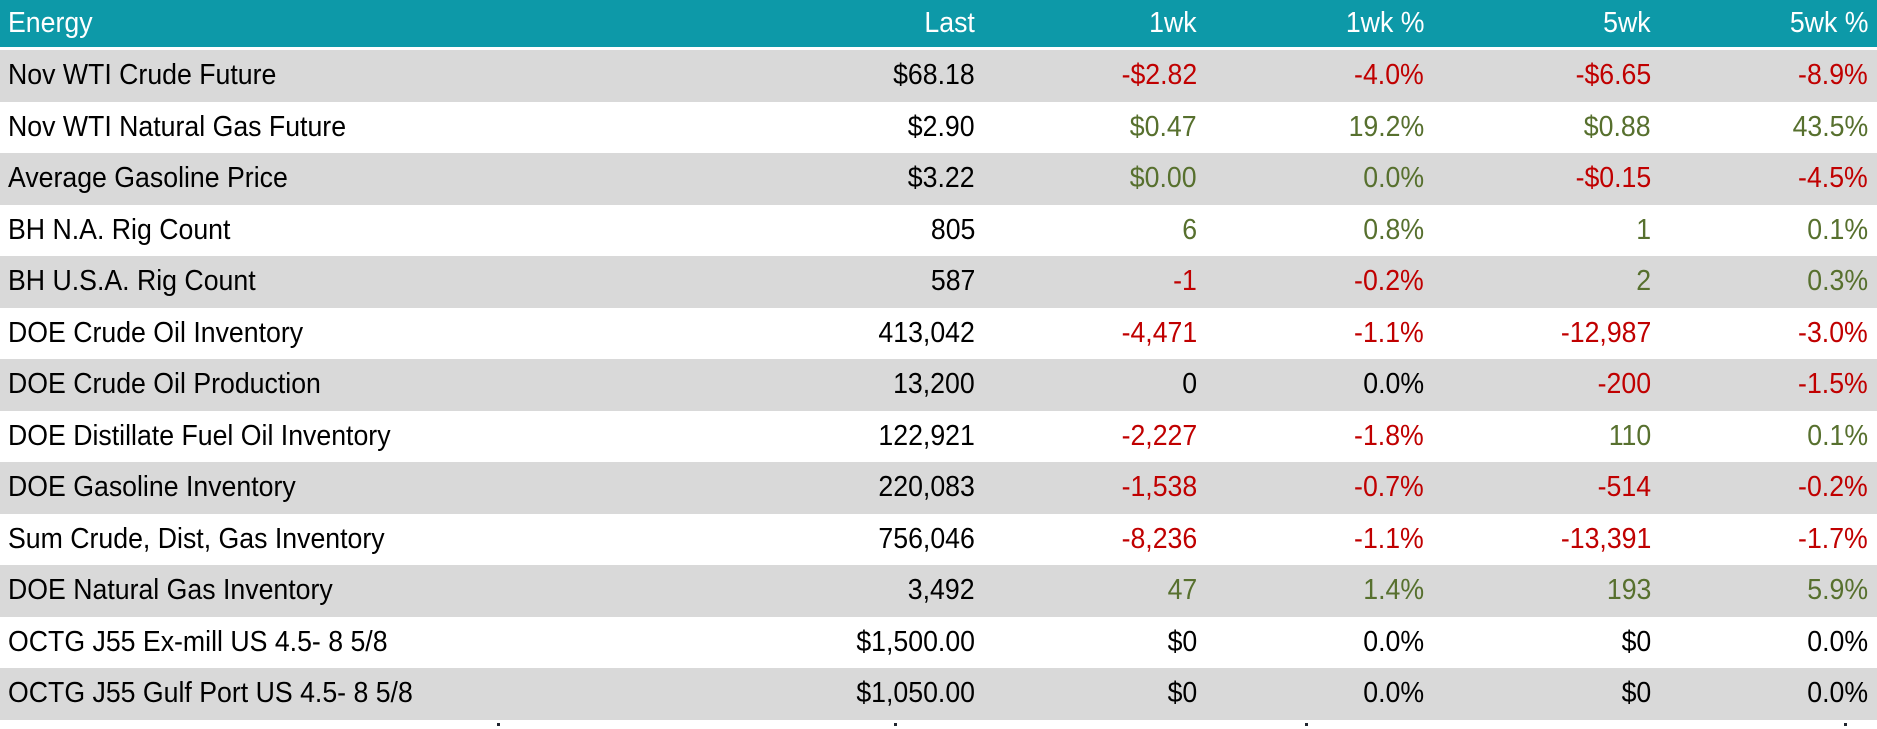  What do you see at coordinates (915, 693) in the screenshot?
I see `cell-last: $1,050.00` at bounding box center [915, 693].